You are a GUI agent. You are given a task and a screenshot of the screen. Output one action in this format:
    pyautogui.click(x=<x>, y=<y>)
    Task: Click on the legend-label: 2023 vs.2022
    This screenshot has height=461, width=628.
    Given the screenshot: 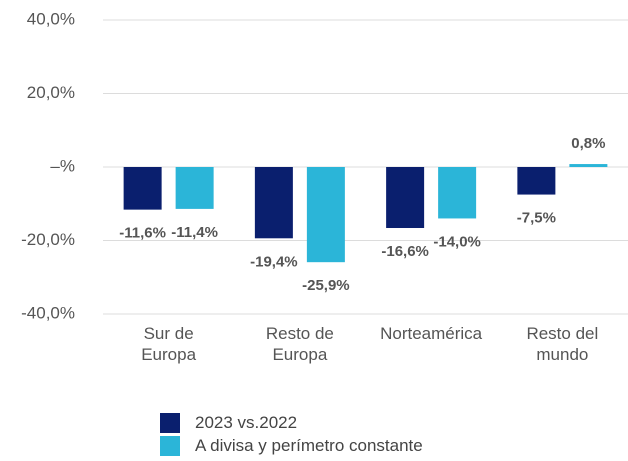 What is the action you would take?
    pyautogui.click(x=246, y=422)
    